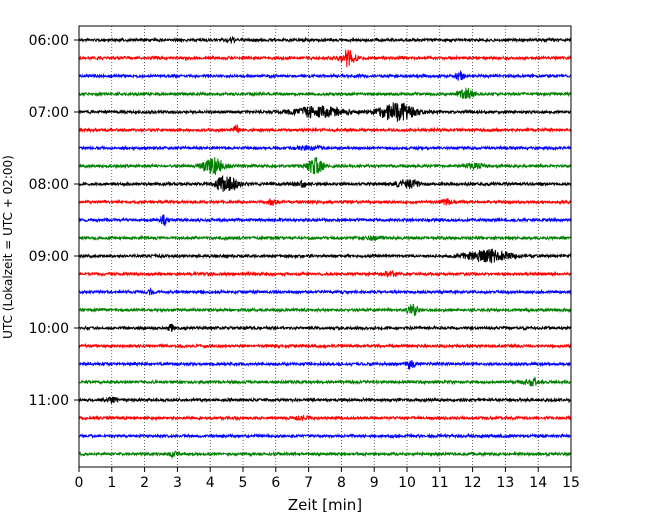 The width and height of the screenshot is (650, 520). I want to click on y-tick-label: 08:00, so click(49, 185).